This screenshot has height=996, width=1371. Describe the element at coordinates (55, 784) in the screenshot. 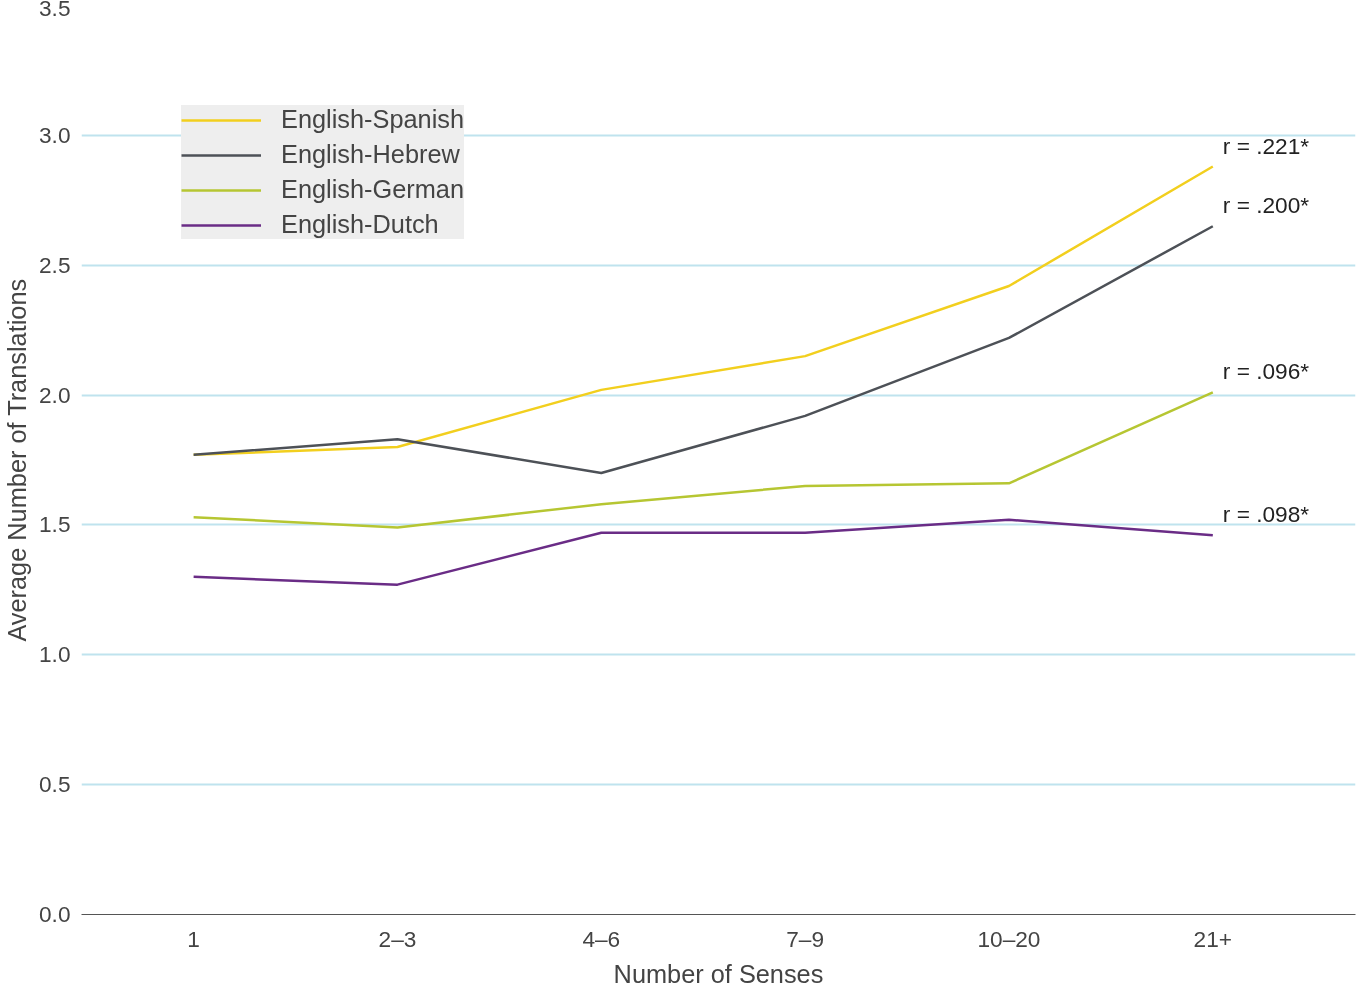

I see `y-tick-label: 0.5` at that location.